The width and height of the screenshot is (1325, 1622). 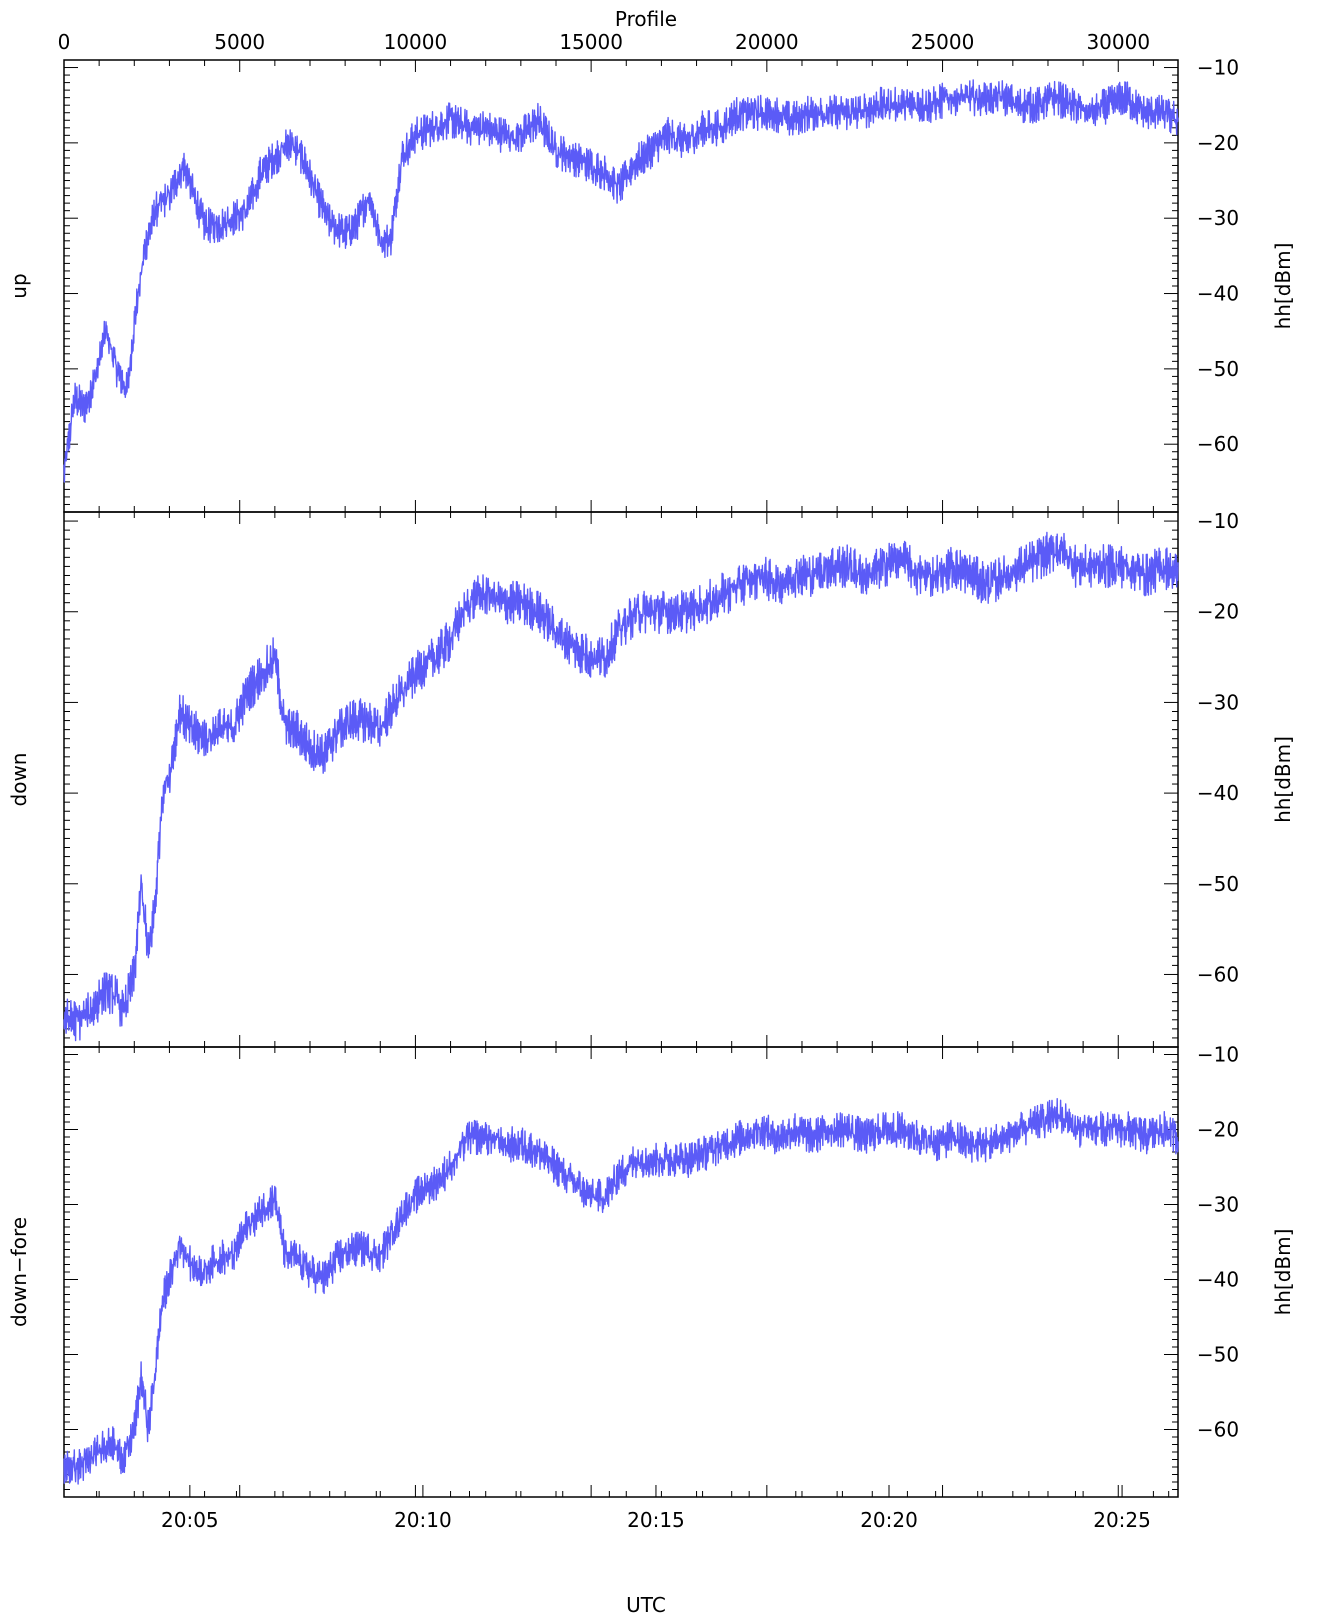 What do you see at coordinates (1122, 1520) in the screenshot?
I see `bottom-tick-label: 20:25` at bounding box center [1122, 1520].